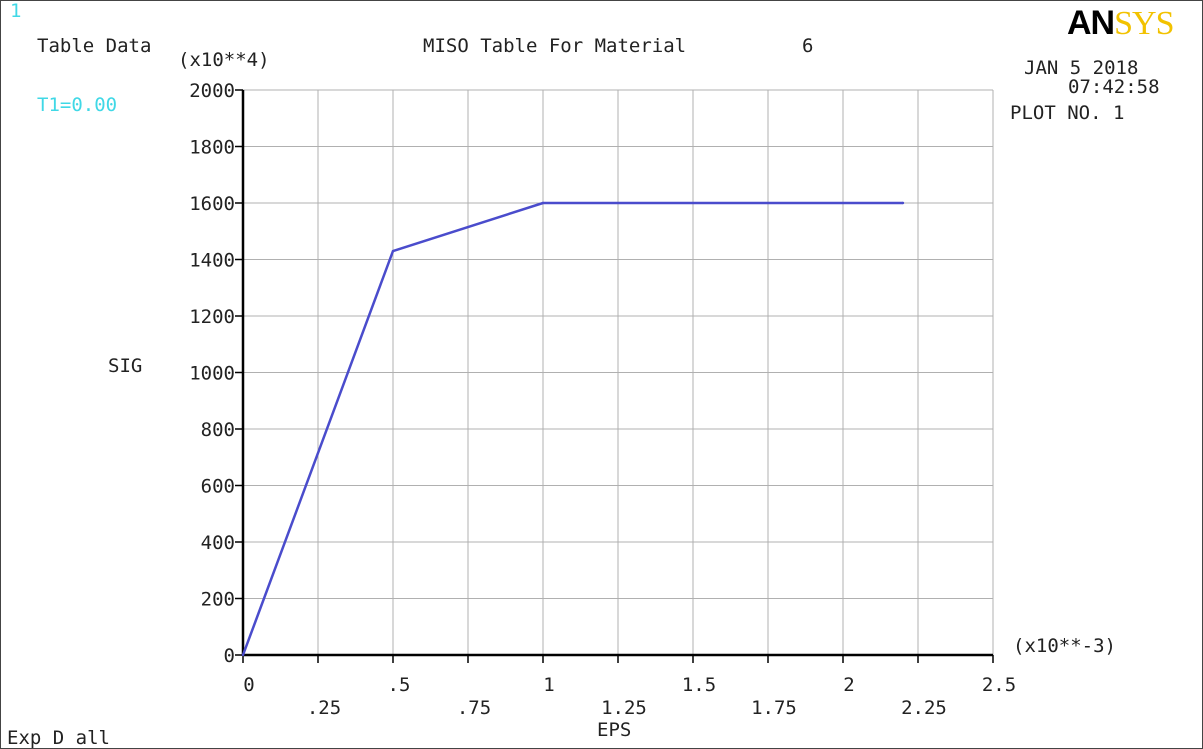 The width and height of the screenshot is (1203, 749). I want to click on y-tick-label: 800, so click(218, 430).